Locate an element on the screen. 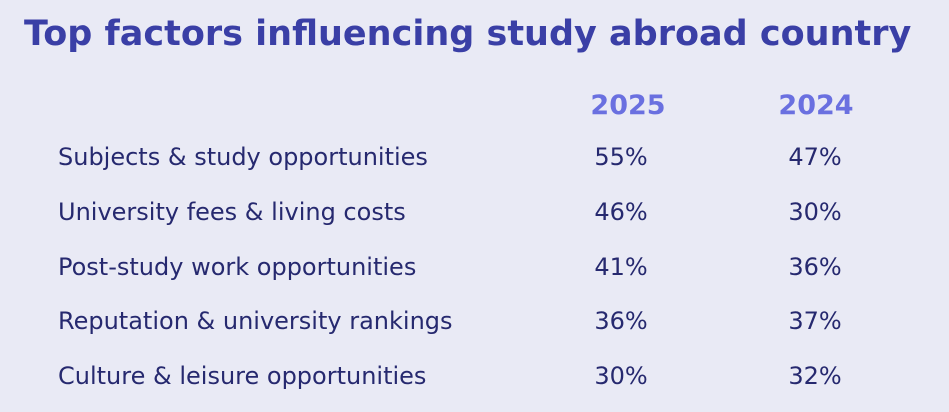 Image resolution: width=949 pixels, height=412 pixels. table-row: Subjects & study opportunities 55% 47% is located at coordinates (474, 163).